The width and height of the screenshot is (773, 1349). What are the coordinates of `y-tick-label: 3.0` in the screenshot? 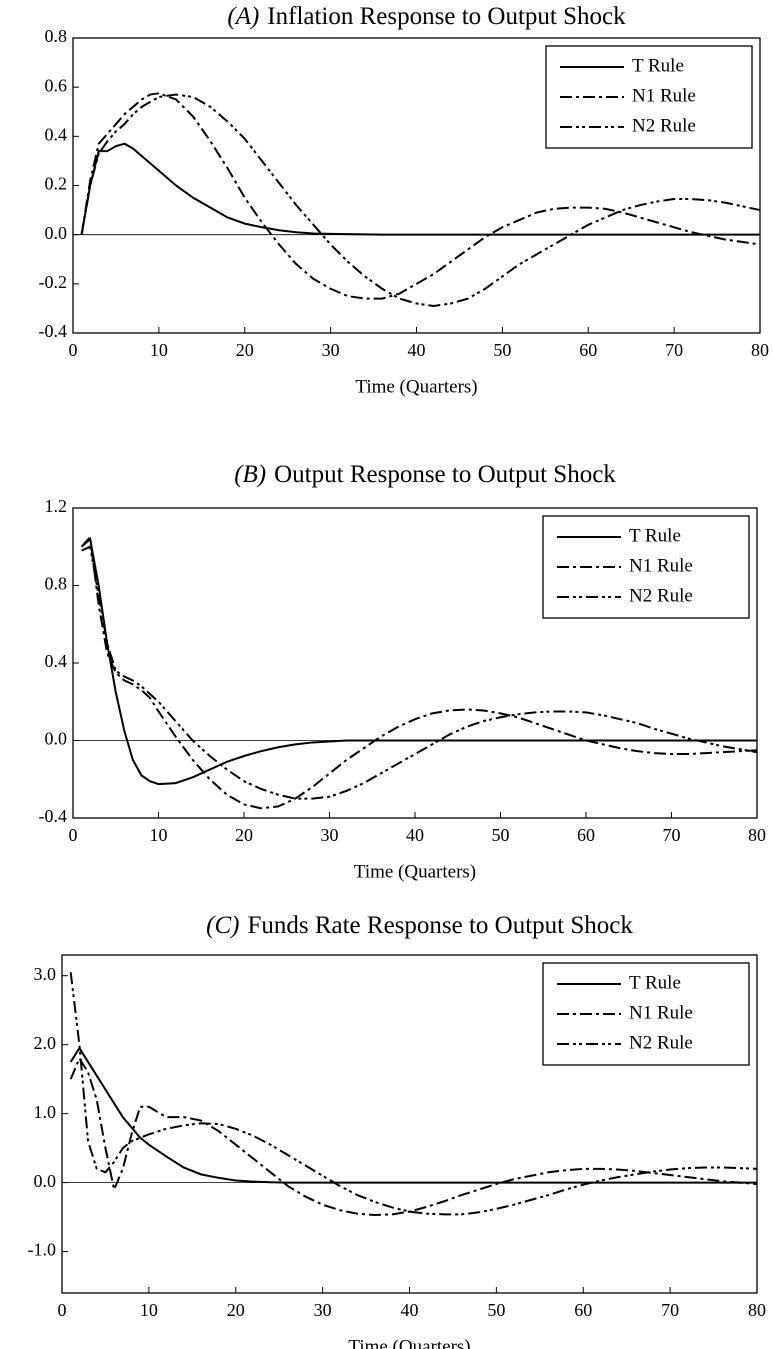 It's located at (45, 974).